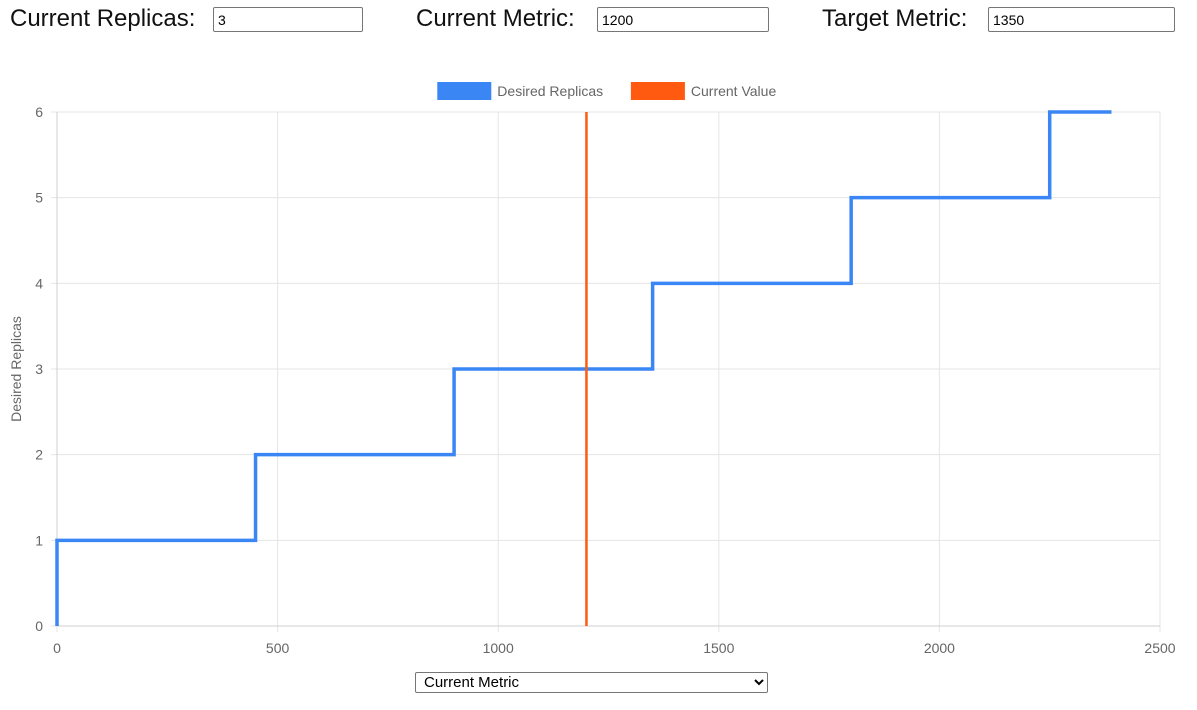  I want to click on current-metric-control: Current Metric:, so click(592, 19).